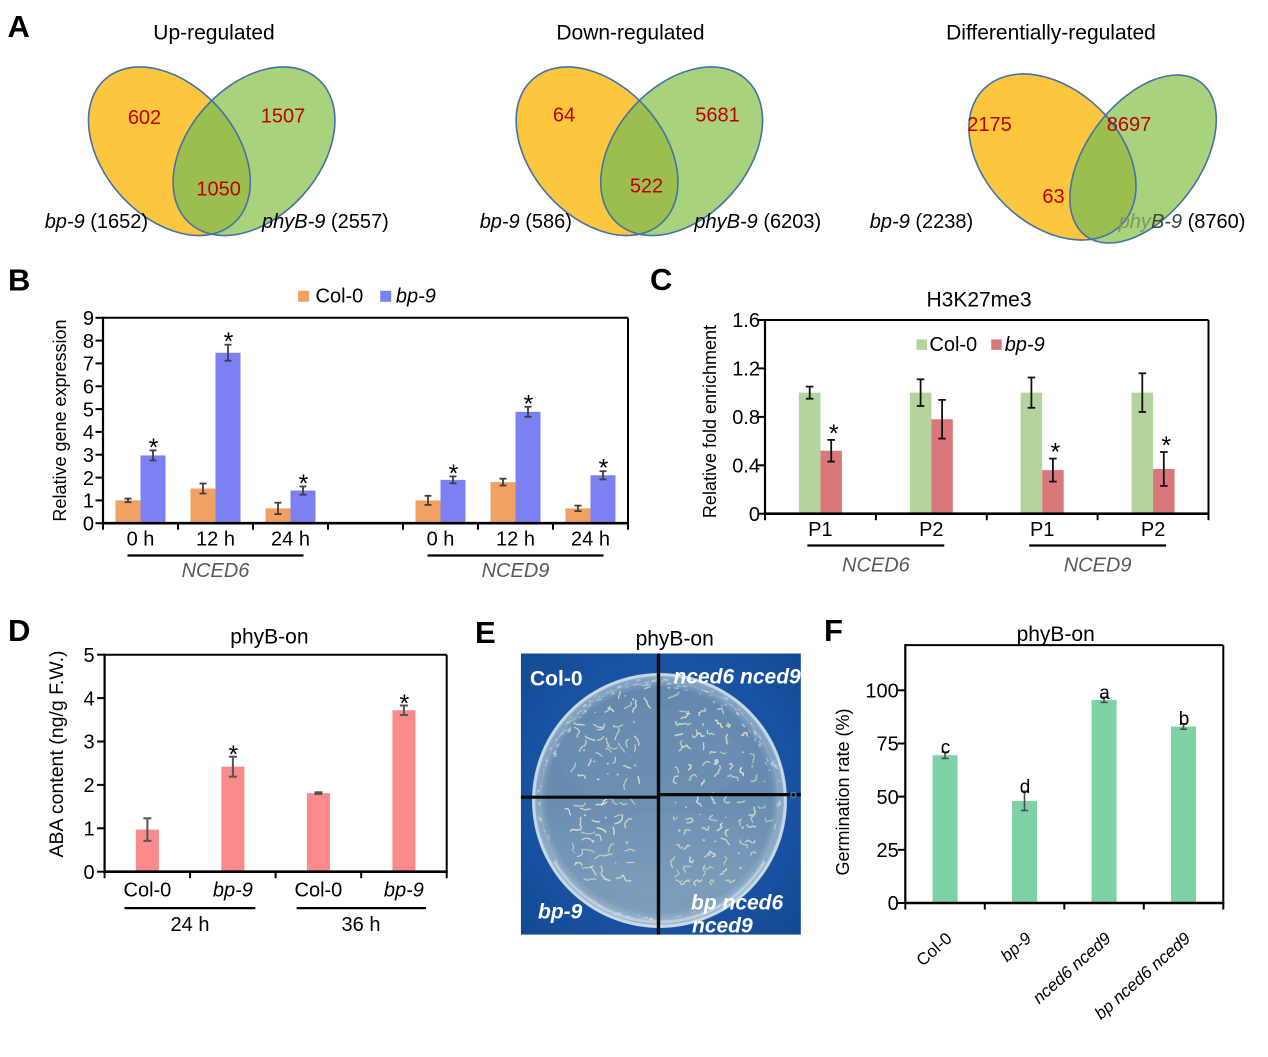  What do you see at coordinates (746, 467) in the screenshot?
I see `svg-text: 0.4` at bounding box center [746, 467].